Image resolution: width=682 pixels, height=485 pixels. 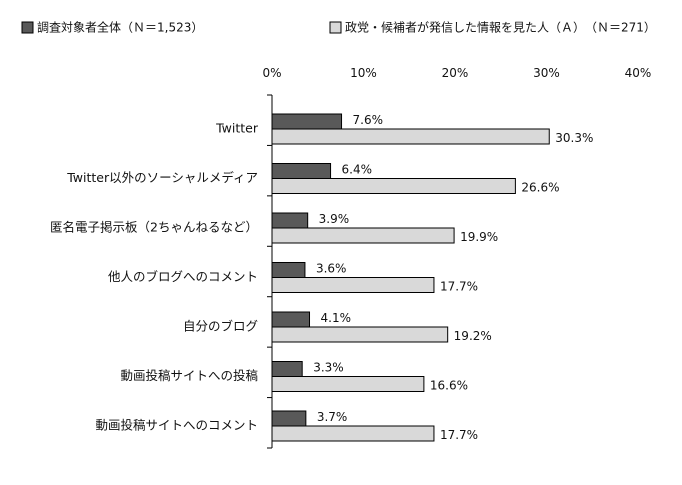 What do you see at coordinates (334, 219) in the screenshot?
I see `data-label-series-1: 3.9%` at bounding box center [334, 219].